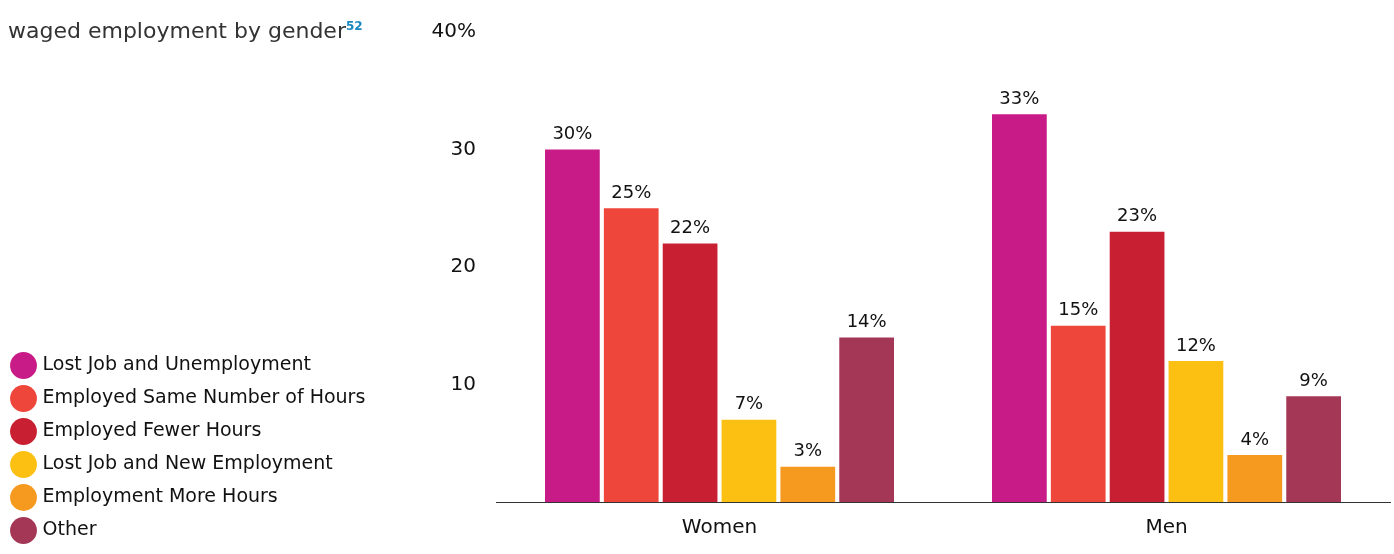 The width and height of the screenshot is (1394, 554). I want to click on y-tick-label: 40%, so click(454, 30).